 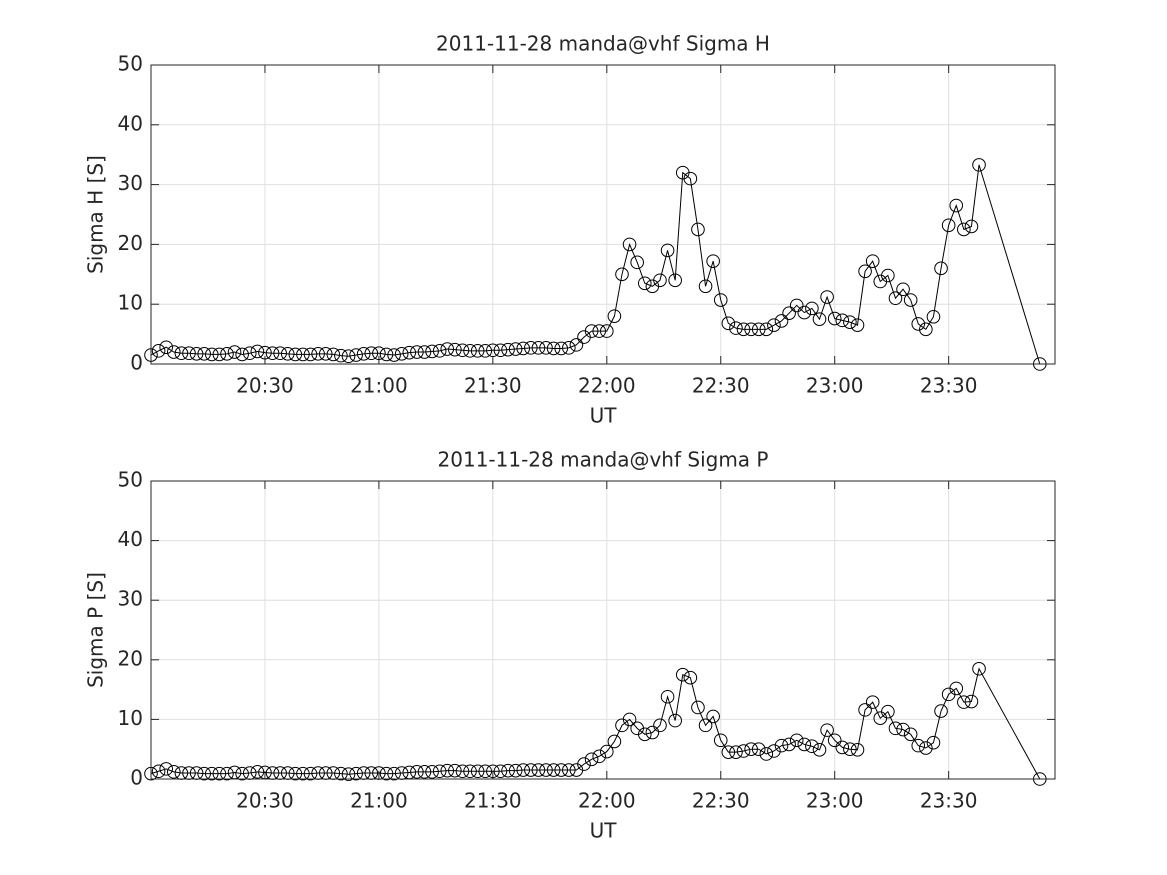 I want to click on x-tick-label: 20:30, so click(x=265, y=386).